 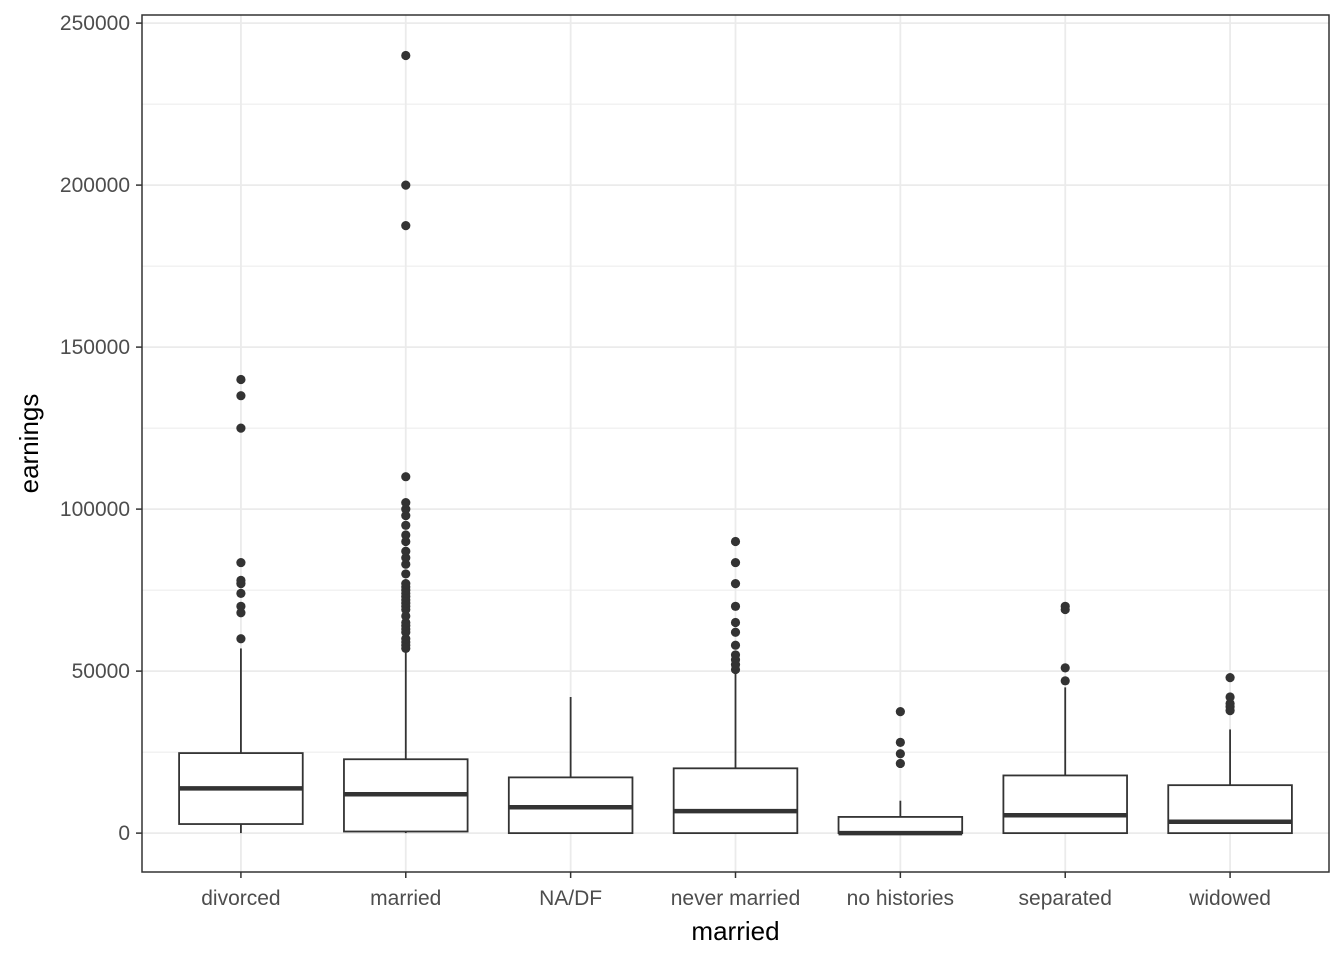 I want to click on box-no-histories, so click(x=900, y=818).